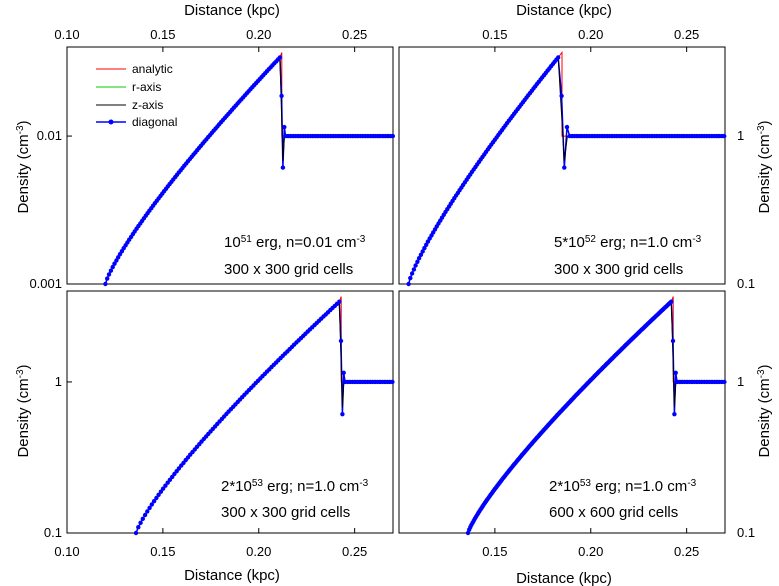  Describe the element at coordinates (564, 10) in the screenshot. I see `top-right-x-title: Distance (kpc)` at that location.